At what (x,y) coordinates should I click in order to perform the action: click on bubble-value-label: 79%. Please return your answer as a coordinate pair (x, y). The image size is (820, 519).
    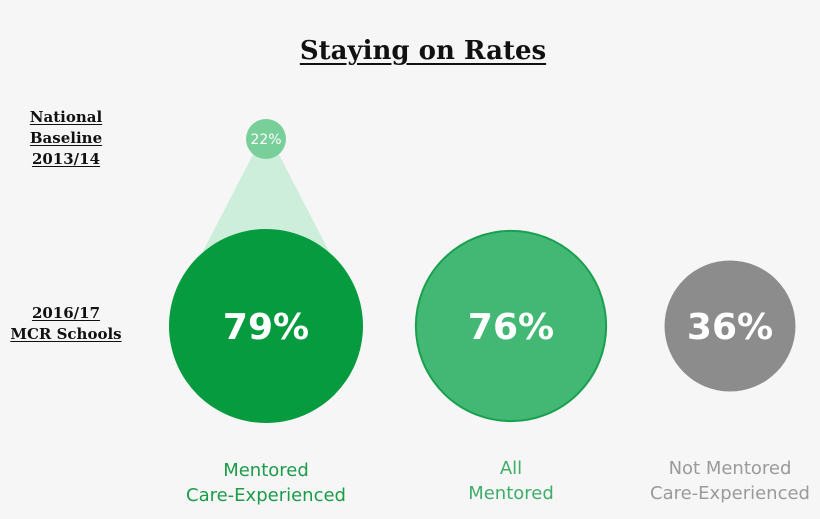
    Looking at the image, I should click on (266, 327).